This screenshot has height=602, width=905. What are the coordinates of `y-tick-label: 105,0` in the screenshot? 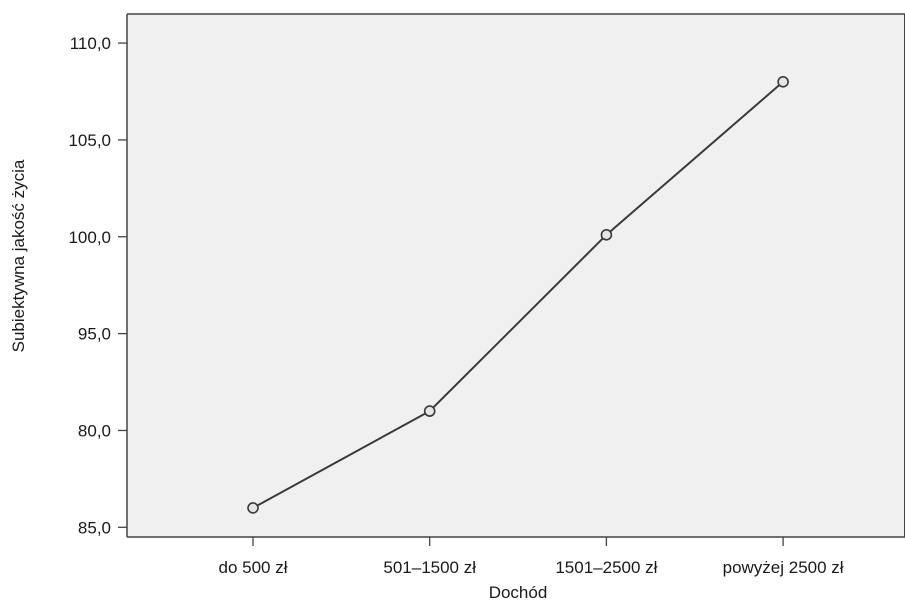 It's located at (89, 140).